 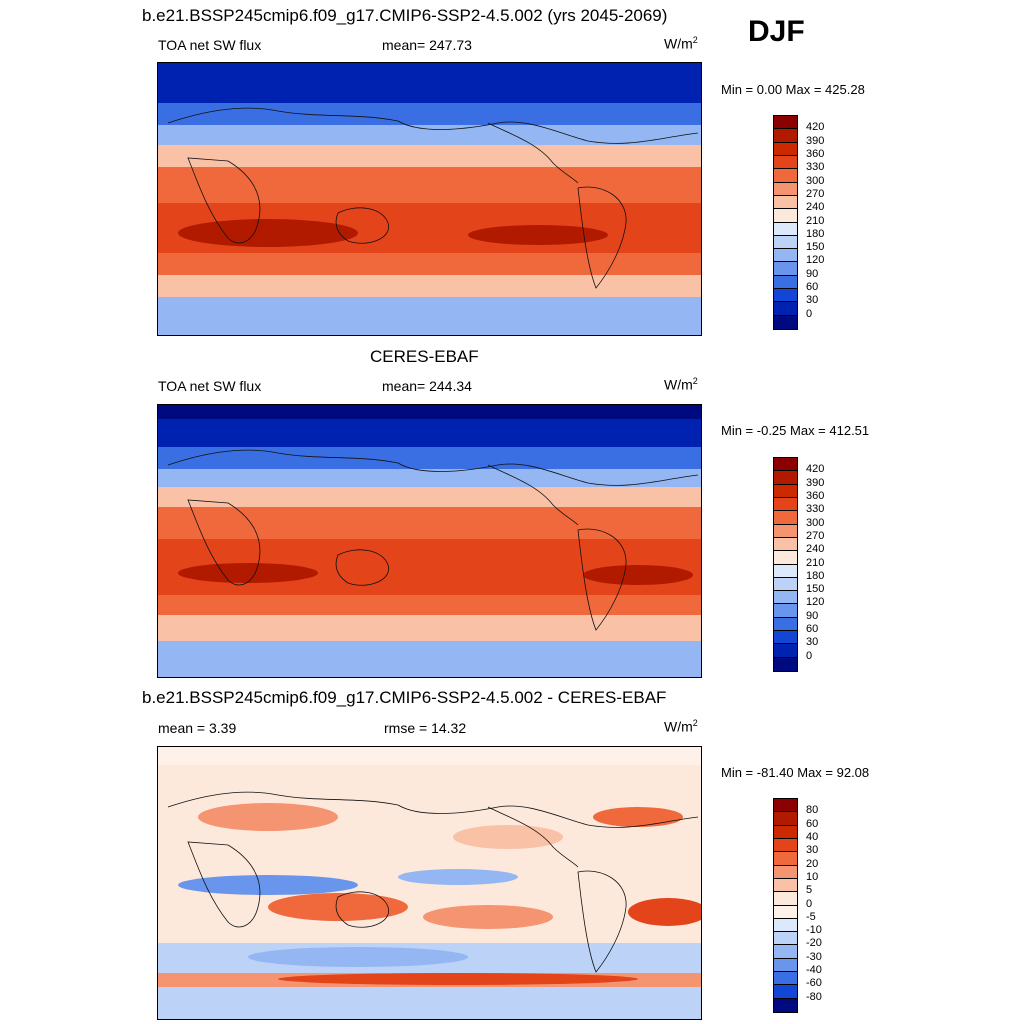 What do you see at coordinates (429, 199) in the screenshot?
I see `panel1-map` at bounding box center [429, 199].